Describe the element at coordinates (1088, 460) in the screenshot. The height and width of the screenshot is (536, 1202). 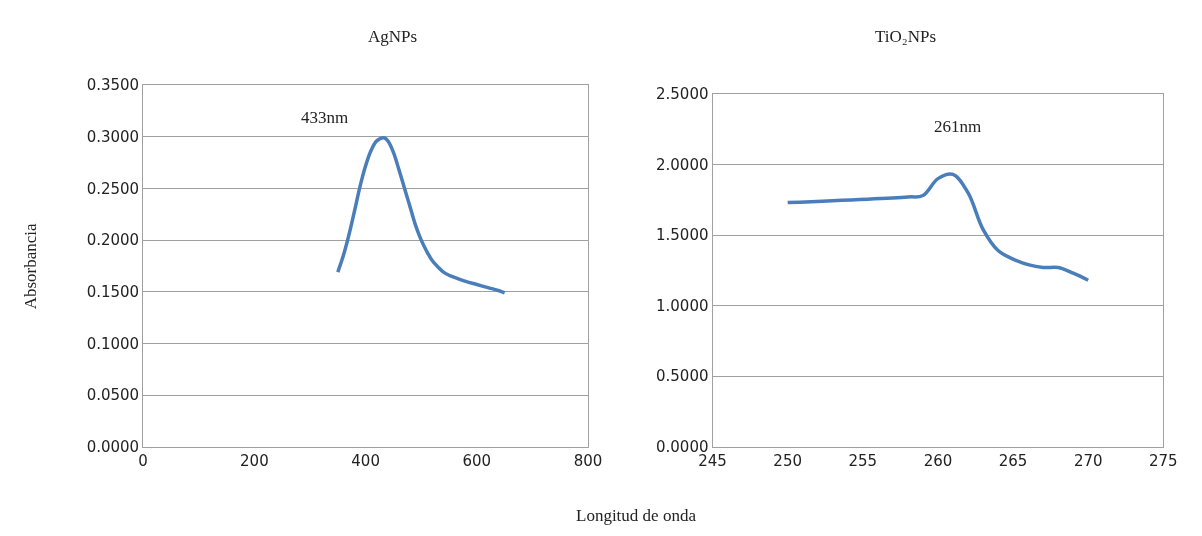
I see `x-tick-label: 270` at that location.